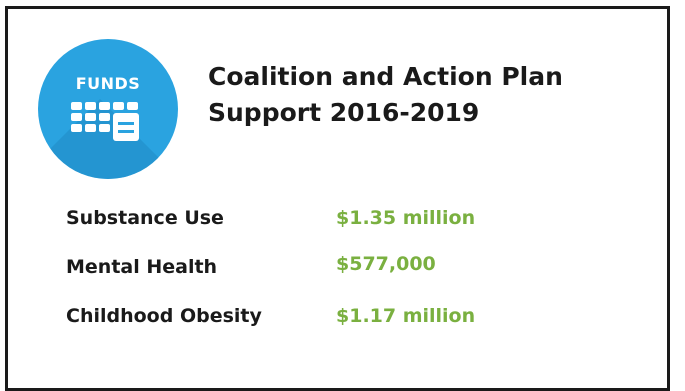 This screenshot has height=391, width=685. Describe the element at coordinates (385, 76) in the screenshot. I see `card-title-line-1: Coalition and Action Plan` at that location.